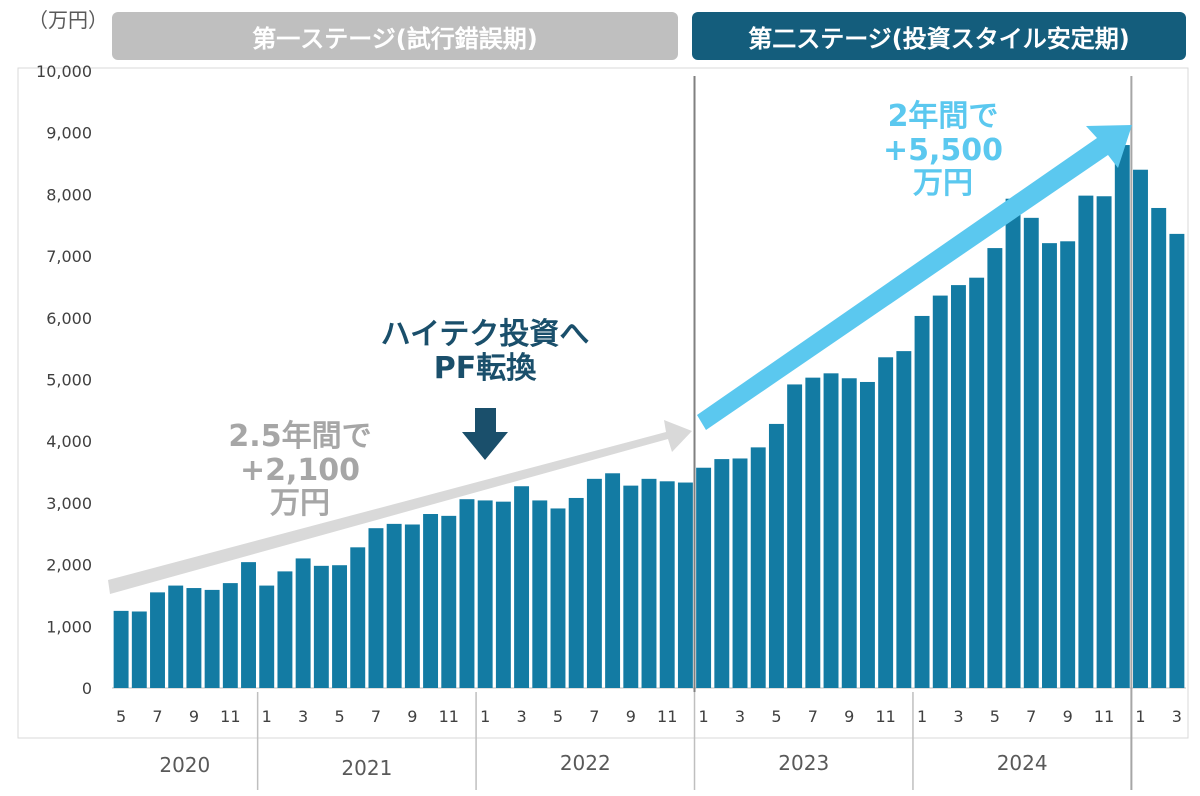 The width and height of the screenshot is (1200, 796). What do you see at coordinates (69, 626) in the screenshot?
I see `y-tick-label: 1,000` at bounding box center [69, 626].